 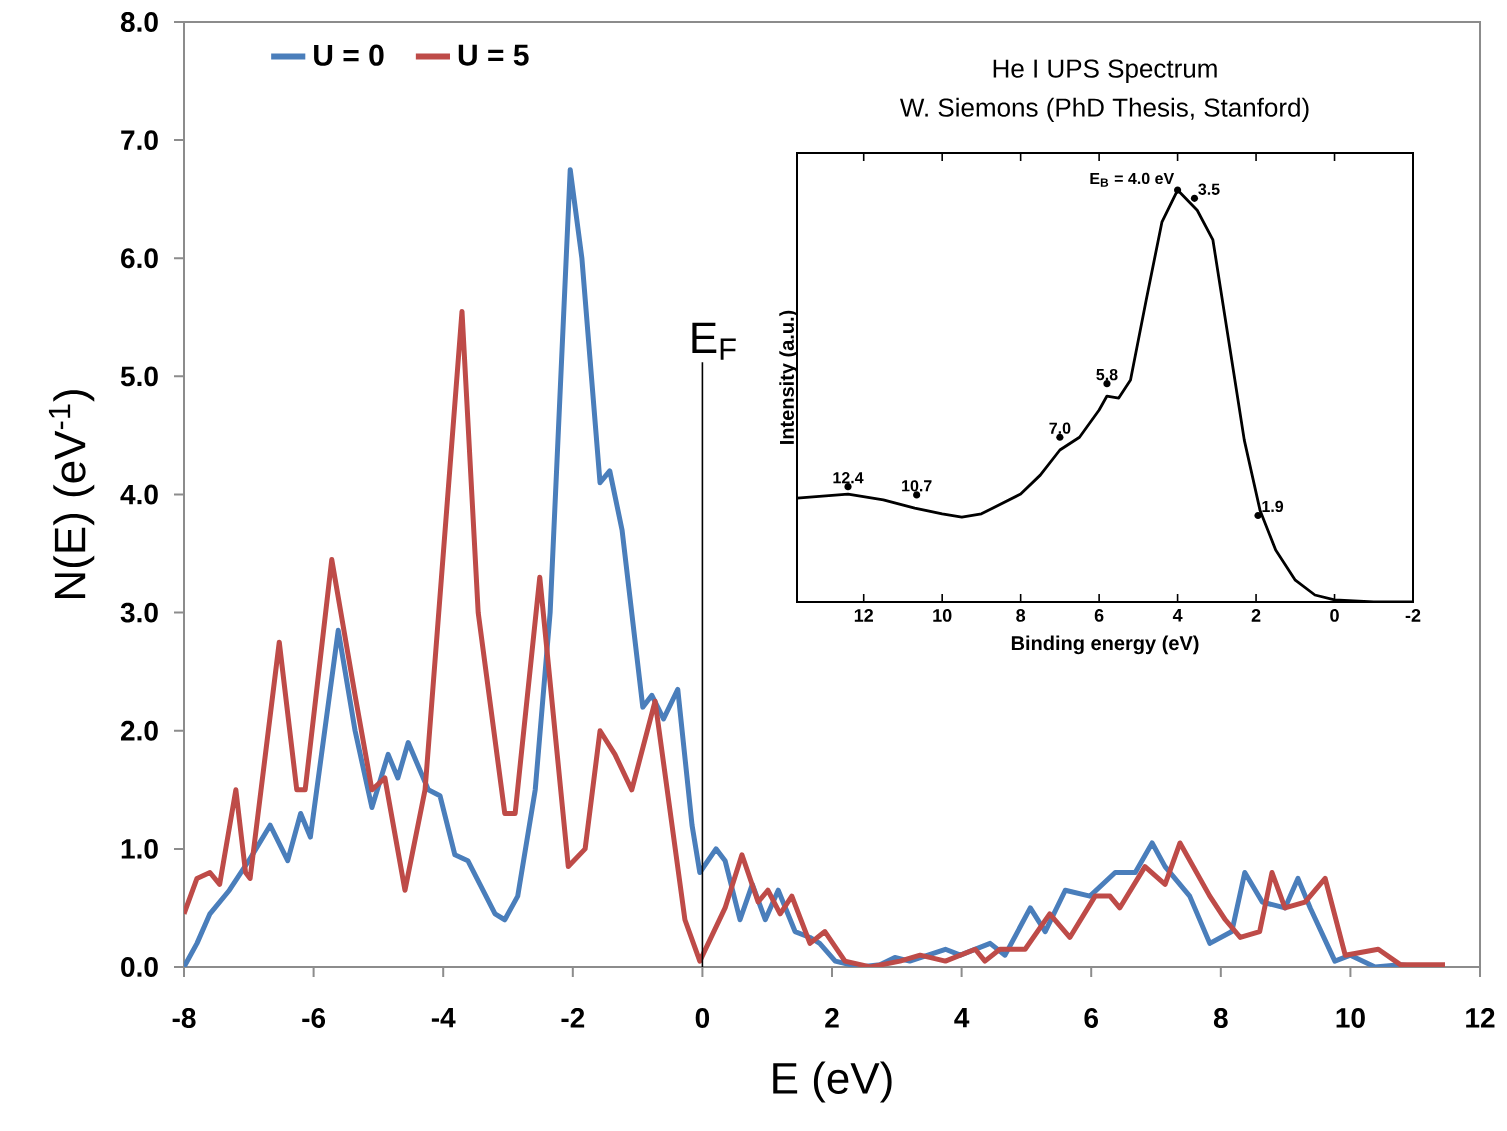 I want to click on y-axis-title: N(E) (eV$^{-1}$), so click(x=71, y=494).